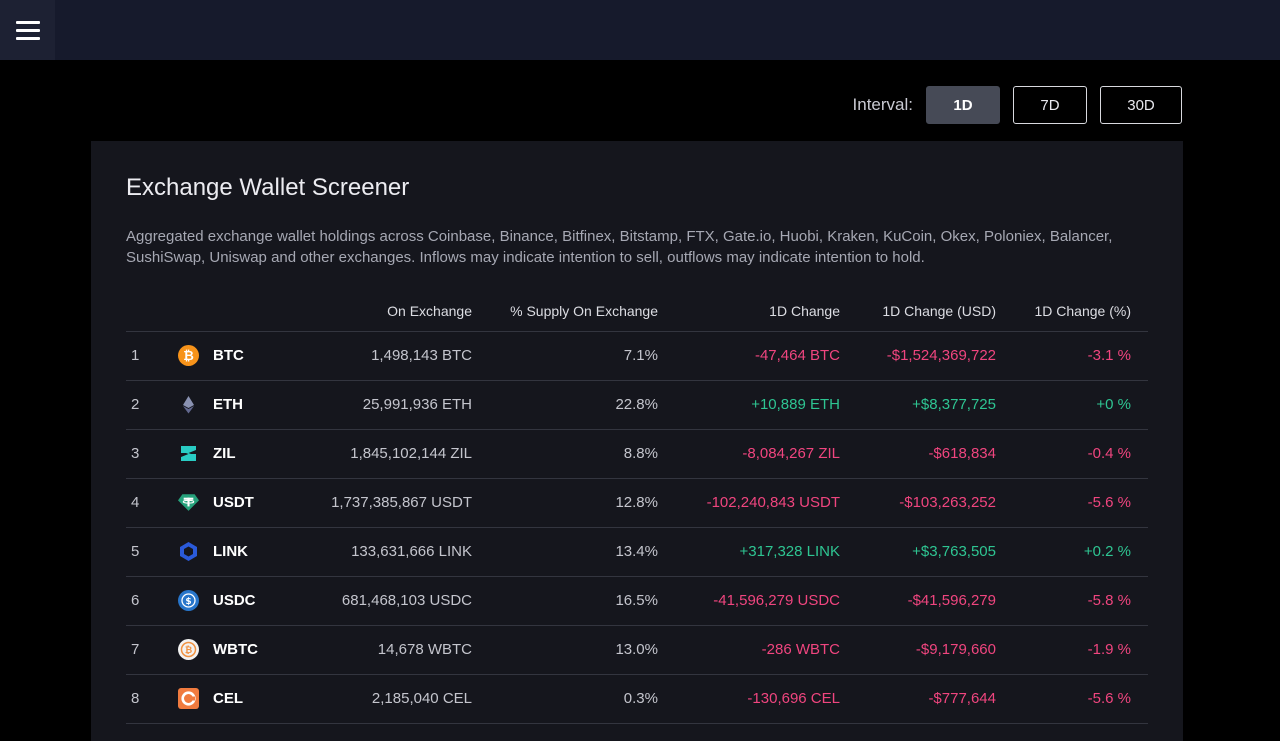 The height and width of the screenshot is (741, 1280). What do you see at coordinates (773, 502) in the screenshot?
I see `change-value: -102,240,843 USDT` at bounding box center [773, 502].